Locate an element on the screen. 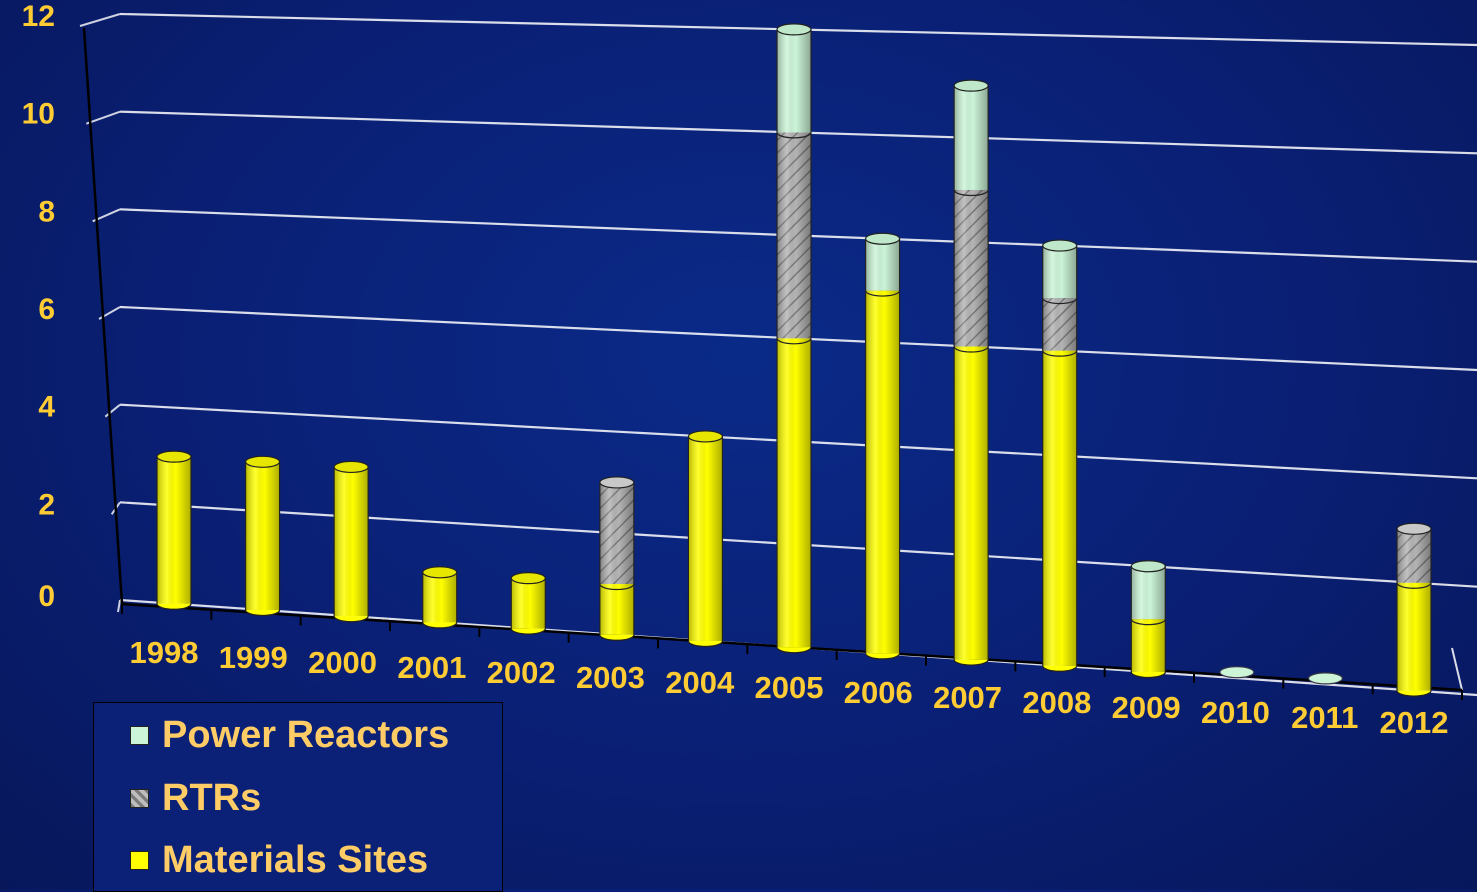 The image size is (1477, 892). materials-sites-swatch-icon is located at coordinates (139, 860).